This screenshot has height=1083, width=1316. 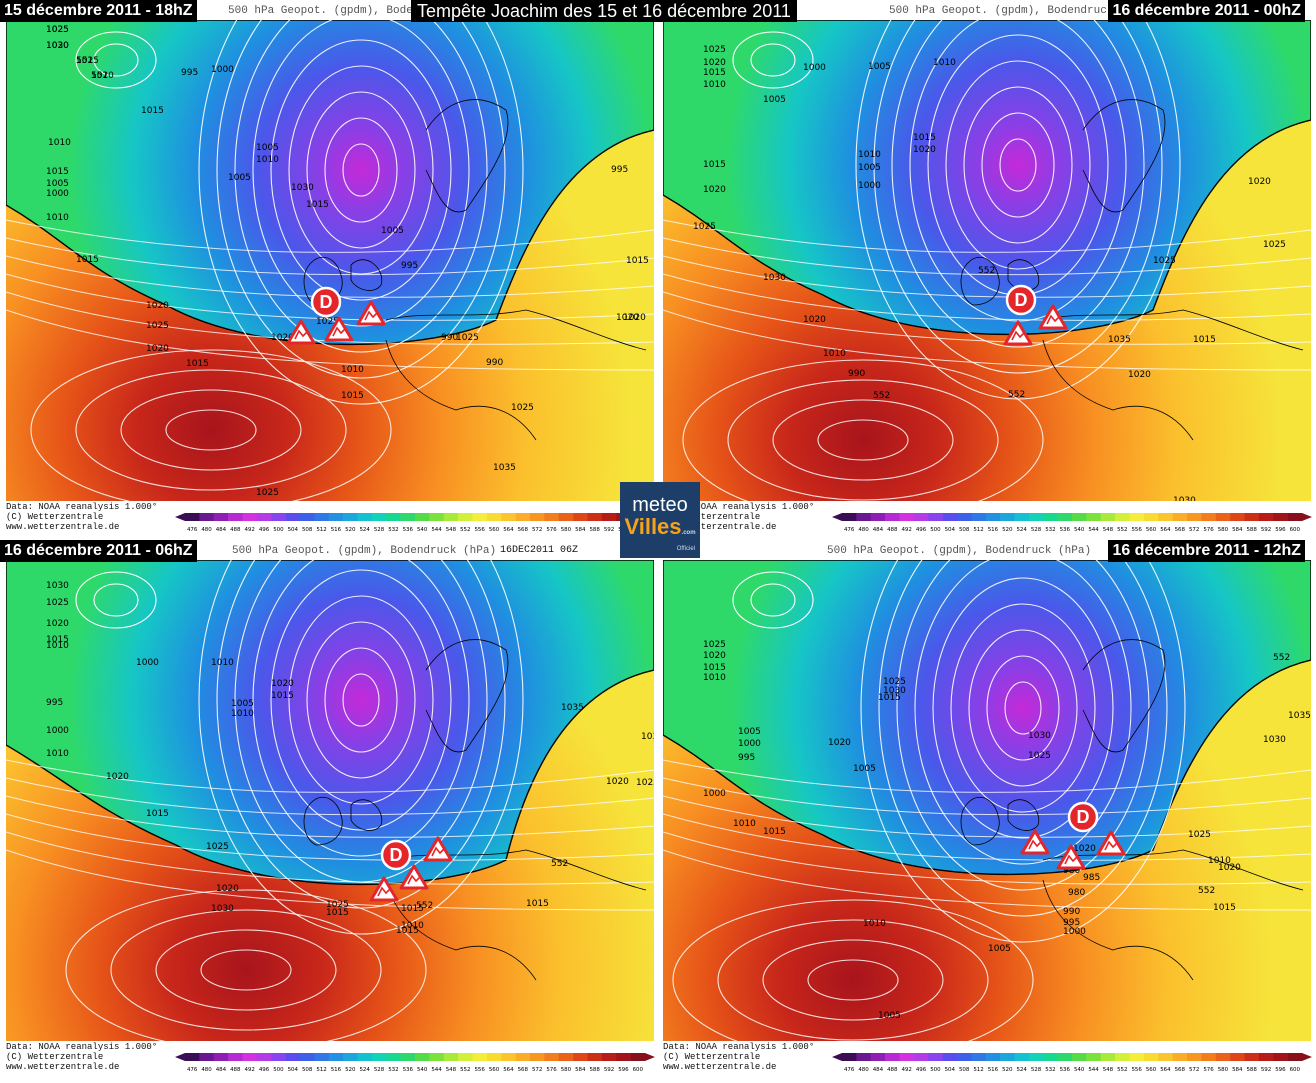 What do you see at coordinates (523, 1070) in the screenshot?
I see `scale-tick-label: 568` at bounding box center [523, 1070].